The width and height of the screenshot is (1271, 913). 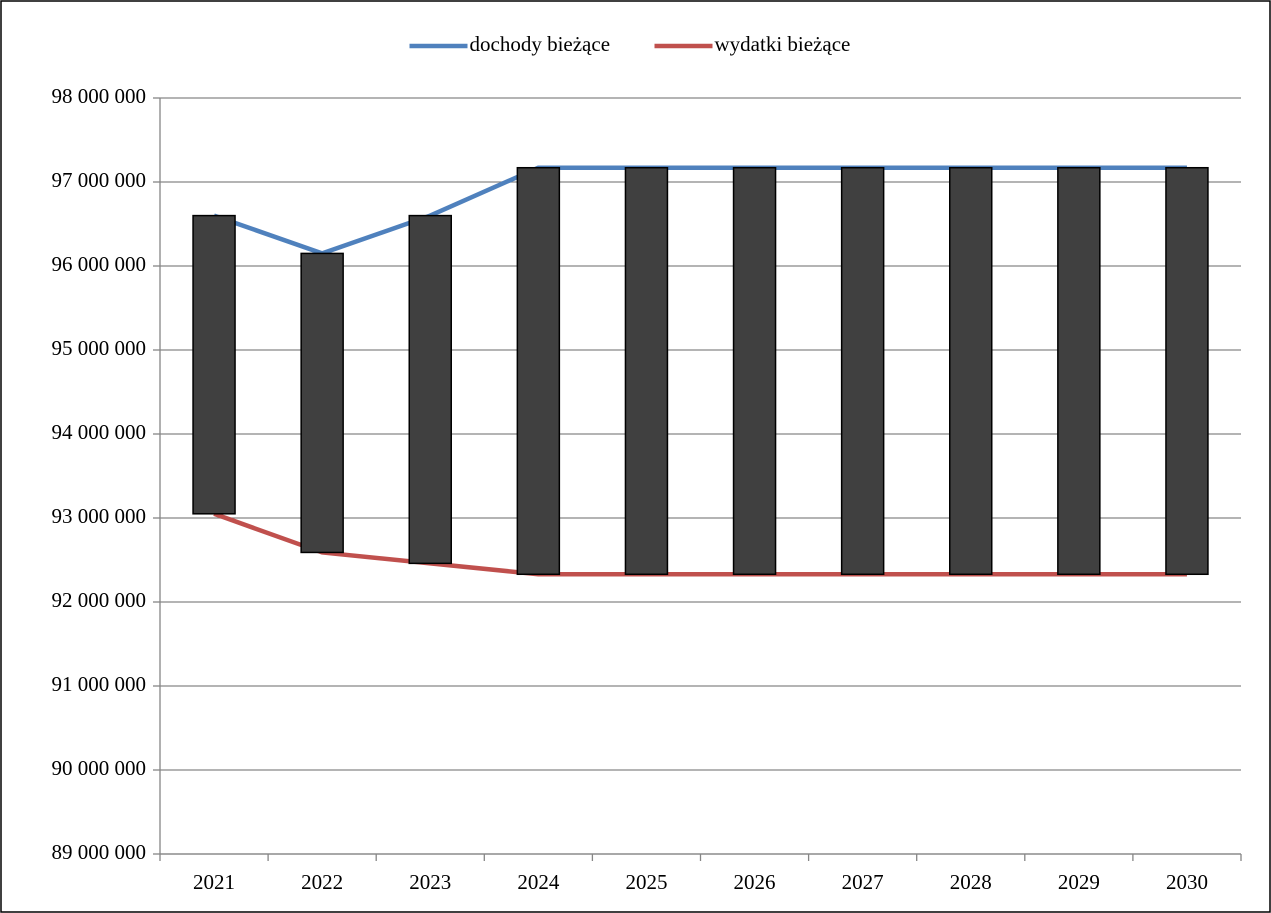 I want to click on y-tick-label: 93 000 000, so click(x=99, y=516).